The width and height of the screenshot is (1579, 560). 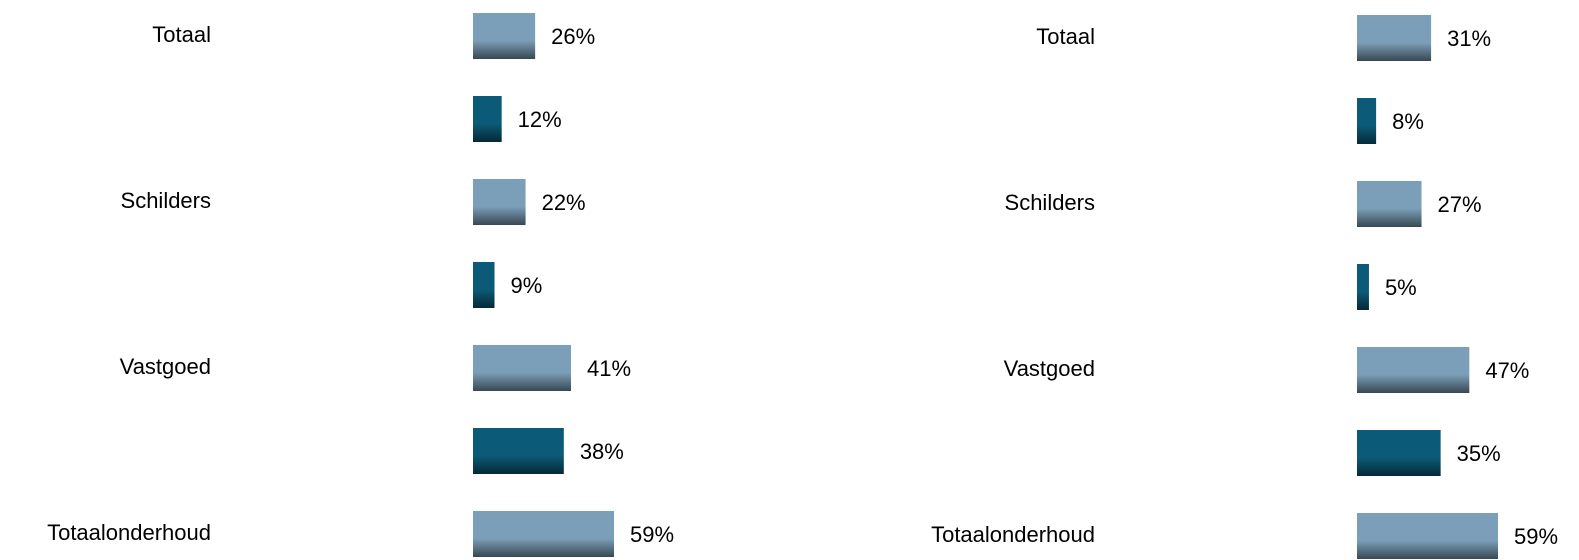 What do you see at coordinates (1460, 204) in the screenshot?
I see `value-label: 27%` at bounding box center [1460, 204].